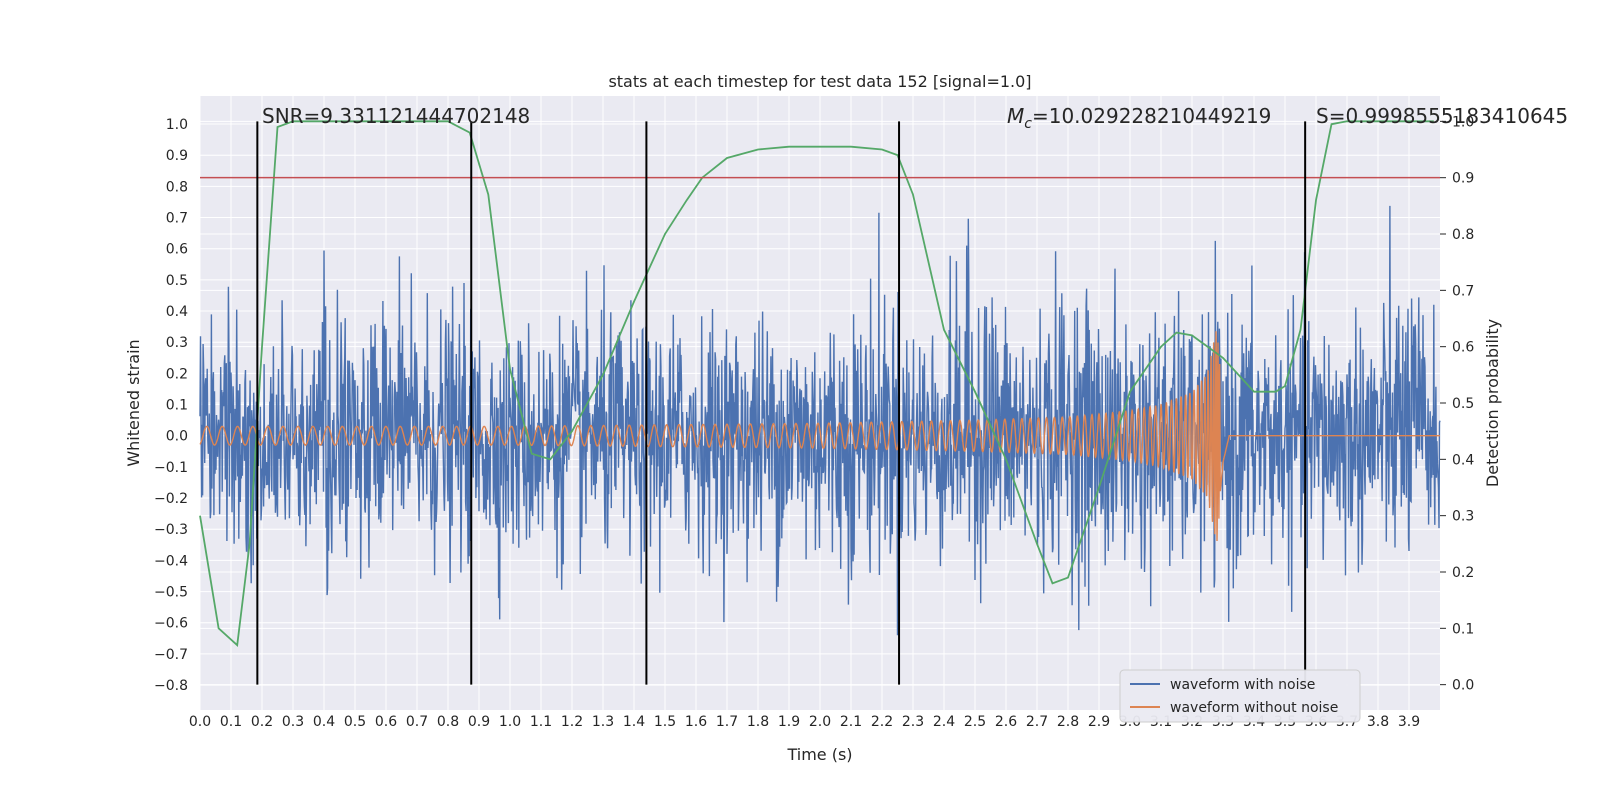  I want to click on x-tick-label: 1.1, so click(541, 722).